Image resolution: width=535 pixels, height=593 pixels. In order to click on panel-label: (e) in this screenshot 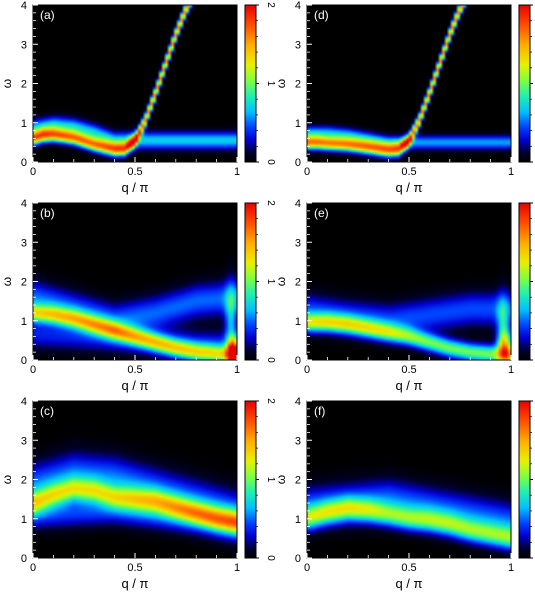, I will do `click(321, 213)`.